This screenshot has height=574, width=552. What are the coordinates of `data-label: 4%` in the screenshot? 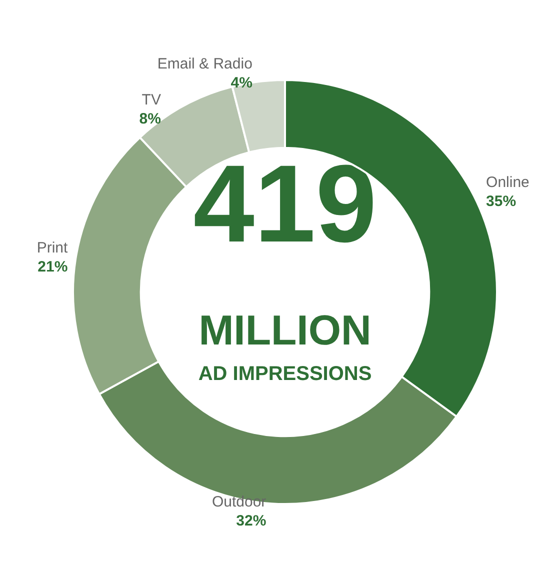 It's located at (241, 83).